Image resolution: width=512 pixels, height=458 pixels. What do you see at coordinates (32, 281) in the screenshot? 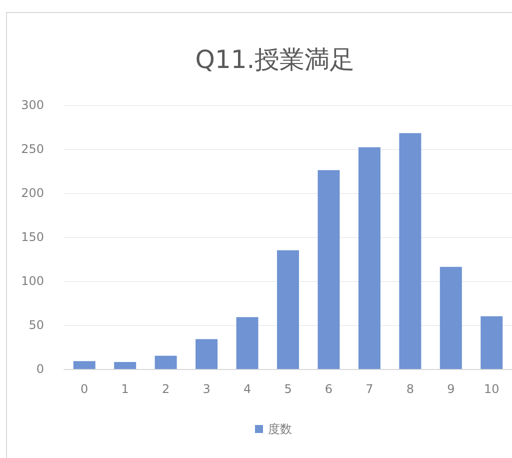
I see `y-tick-label: 100` at bounding box center [32, 281].